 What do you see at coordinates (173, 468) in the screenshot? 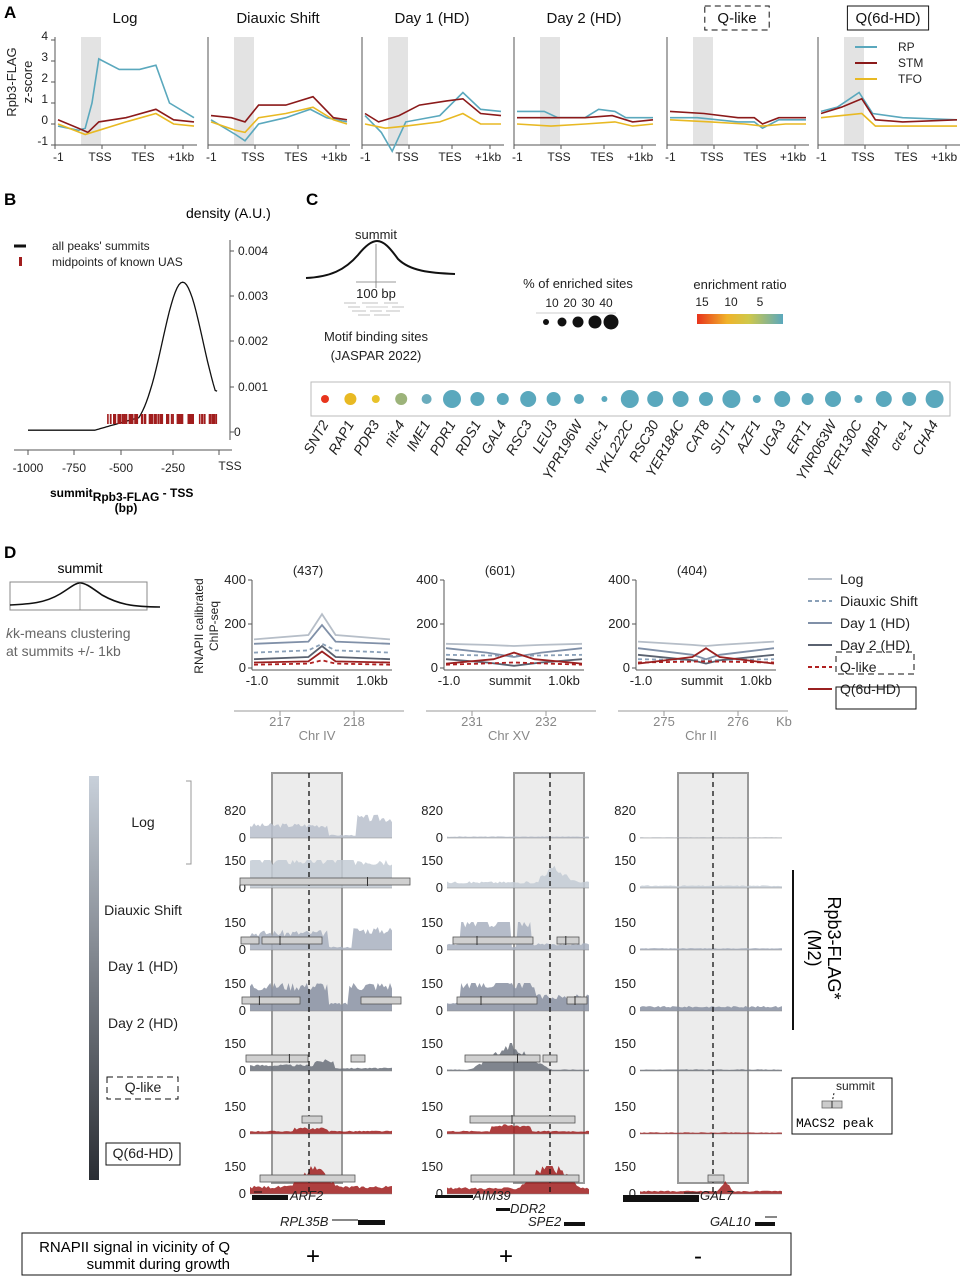
I see `b-xtick: -250` at bounding box center [173, 468].